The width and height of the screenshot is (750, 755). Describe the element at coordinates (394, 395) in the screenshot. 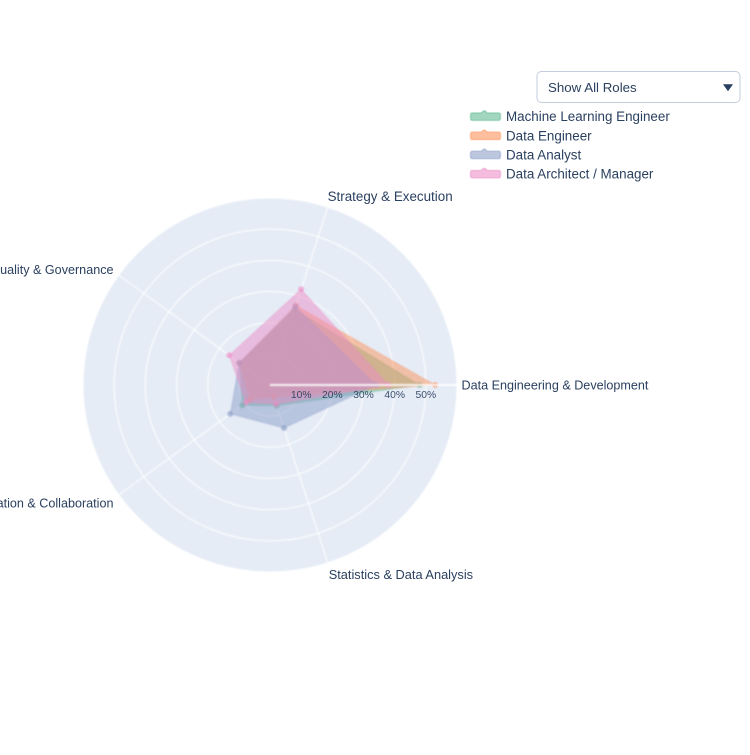

I see `svg-text: 40%` at that location.